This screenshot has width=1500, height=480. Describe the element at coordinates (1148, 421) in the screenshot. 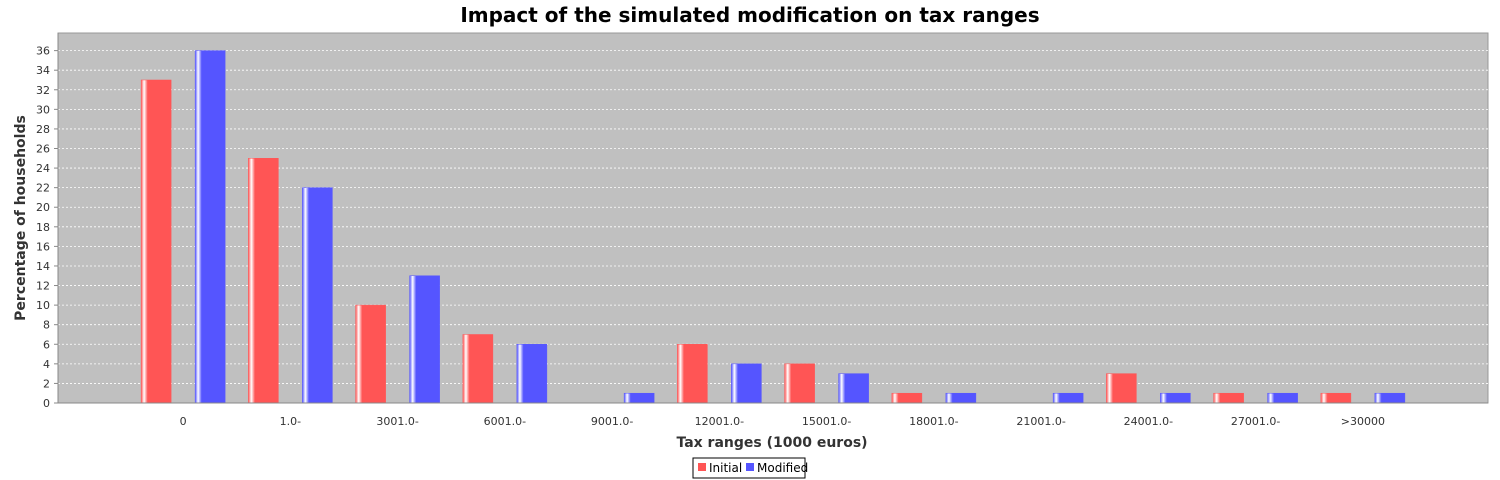

I see `x-tick-label: 24001.0-` at that location.